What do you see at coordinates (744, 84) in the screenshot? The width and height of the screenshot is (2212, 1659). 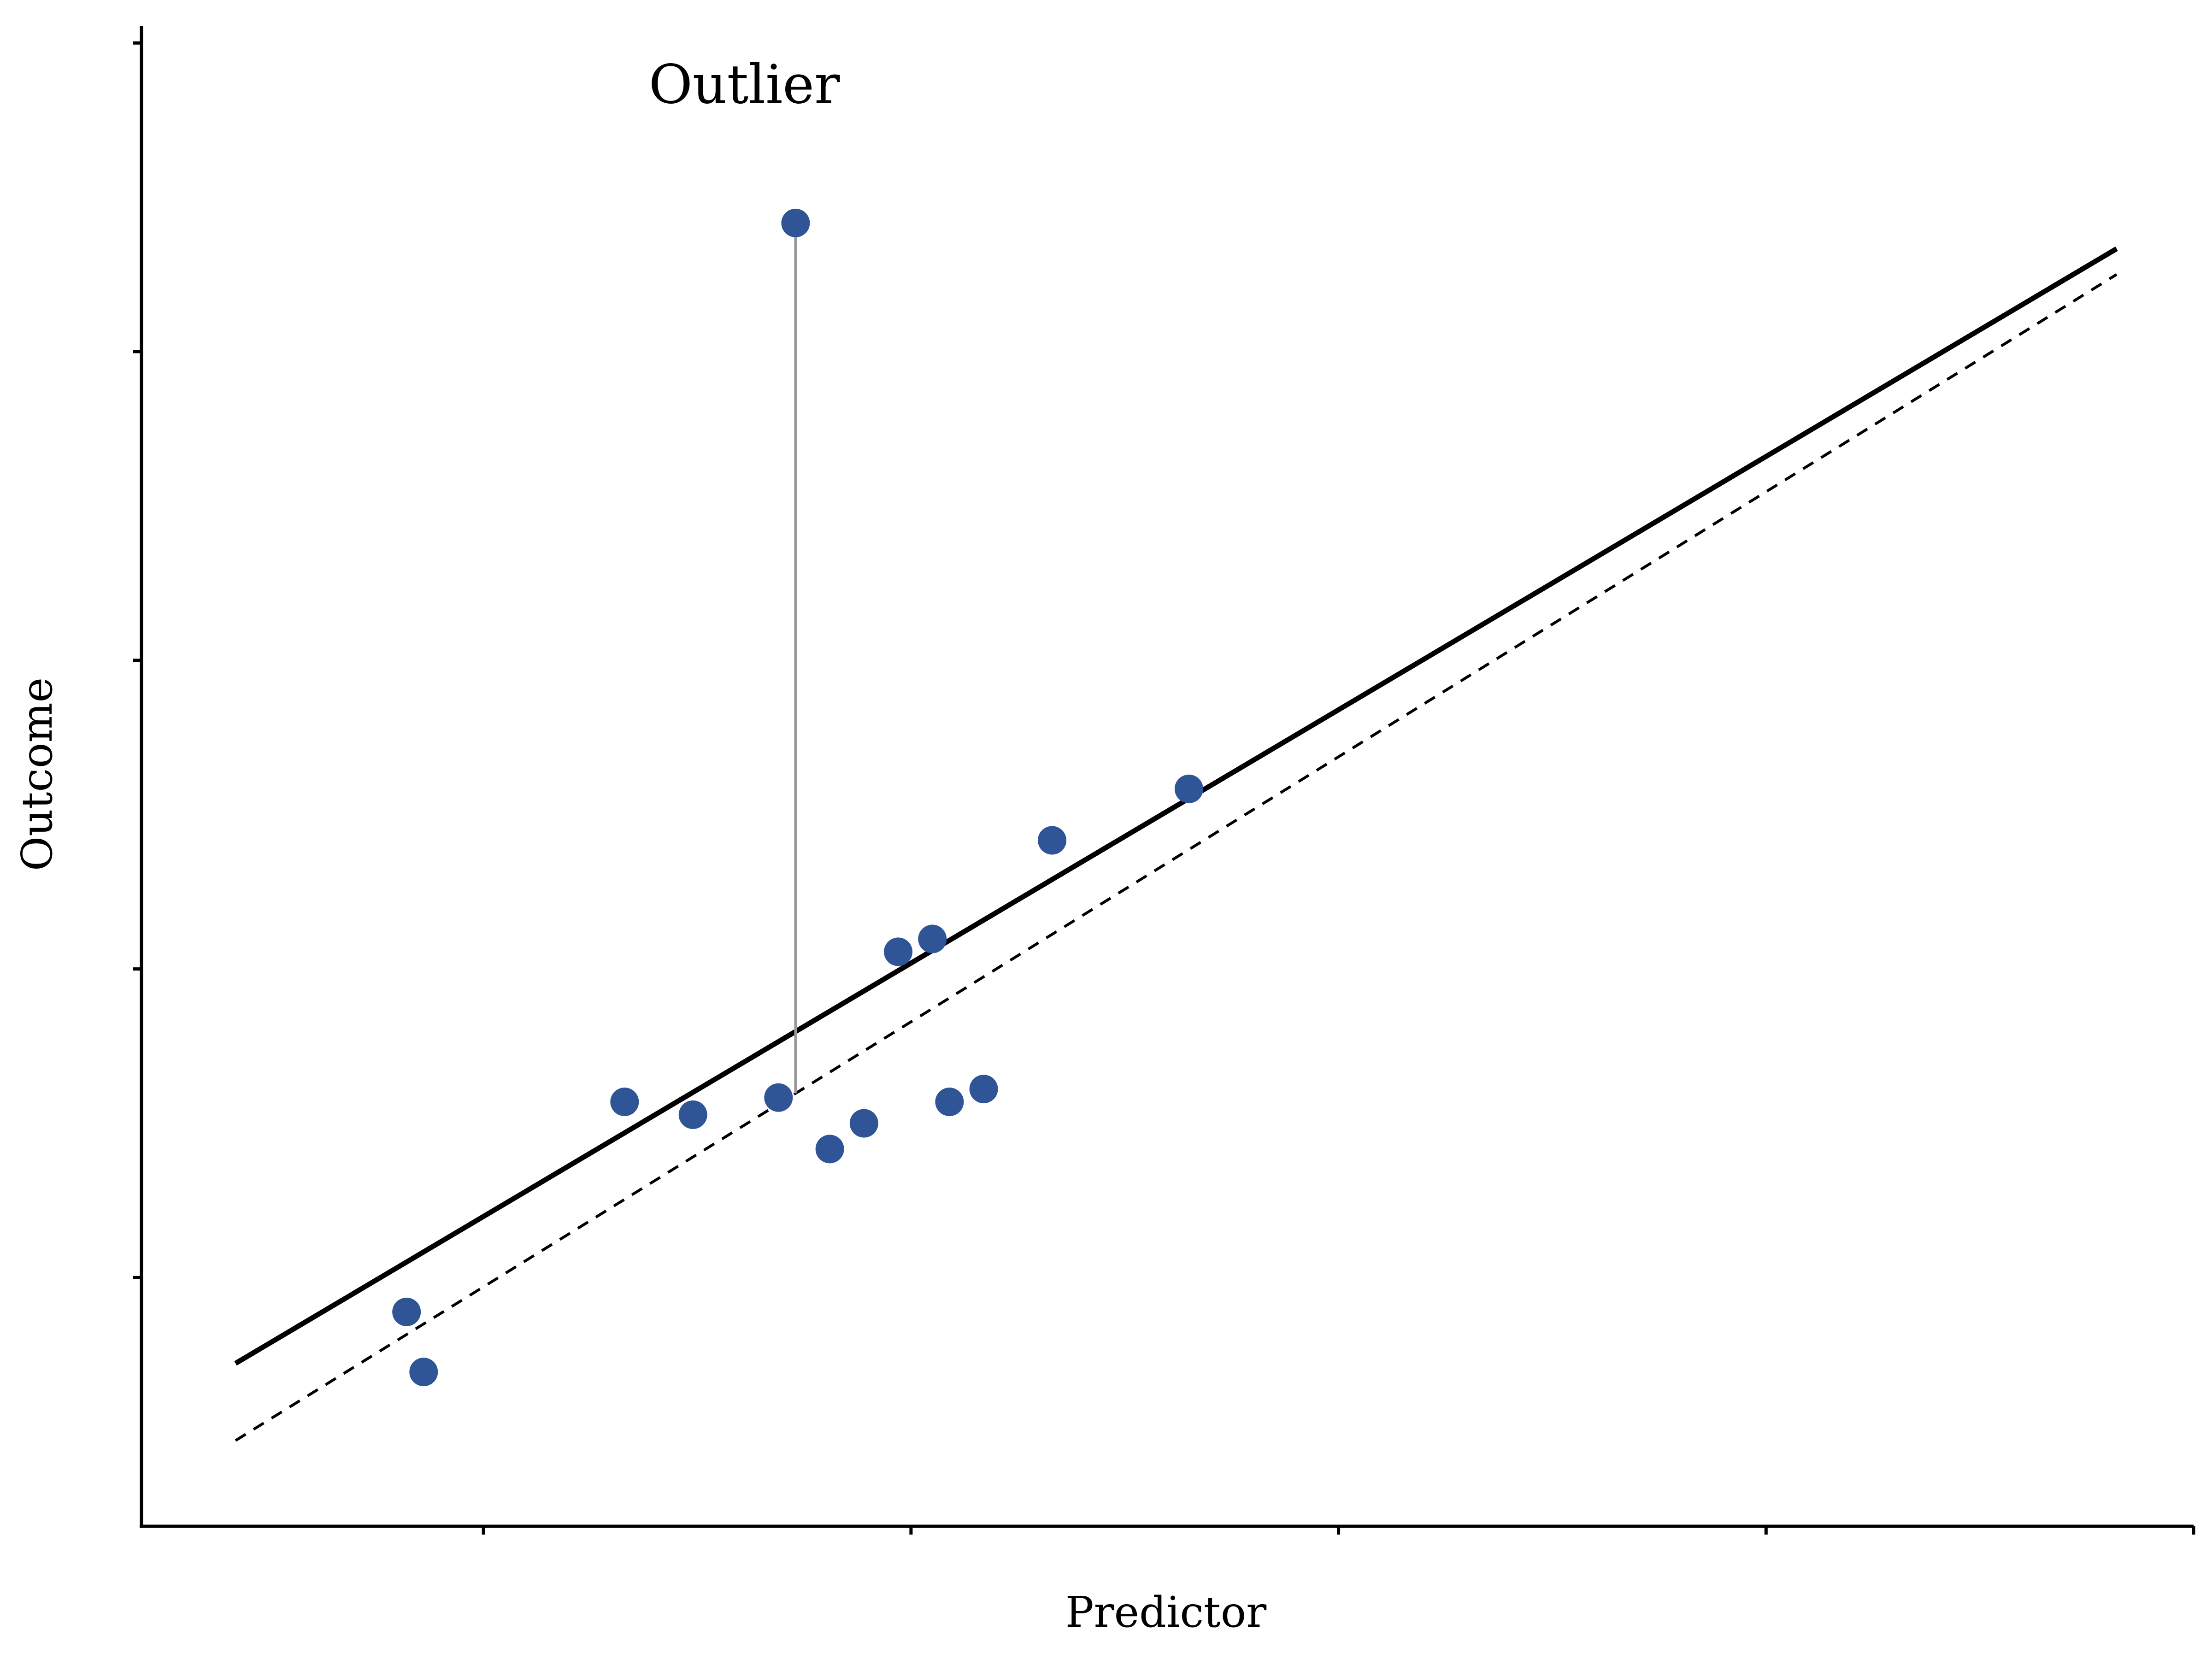 I see `annotation-outlier: Outlier` at bounding box center [744, 84].